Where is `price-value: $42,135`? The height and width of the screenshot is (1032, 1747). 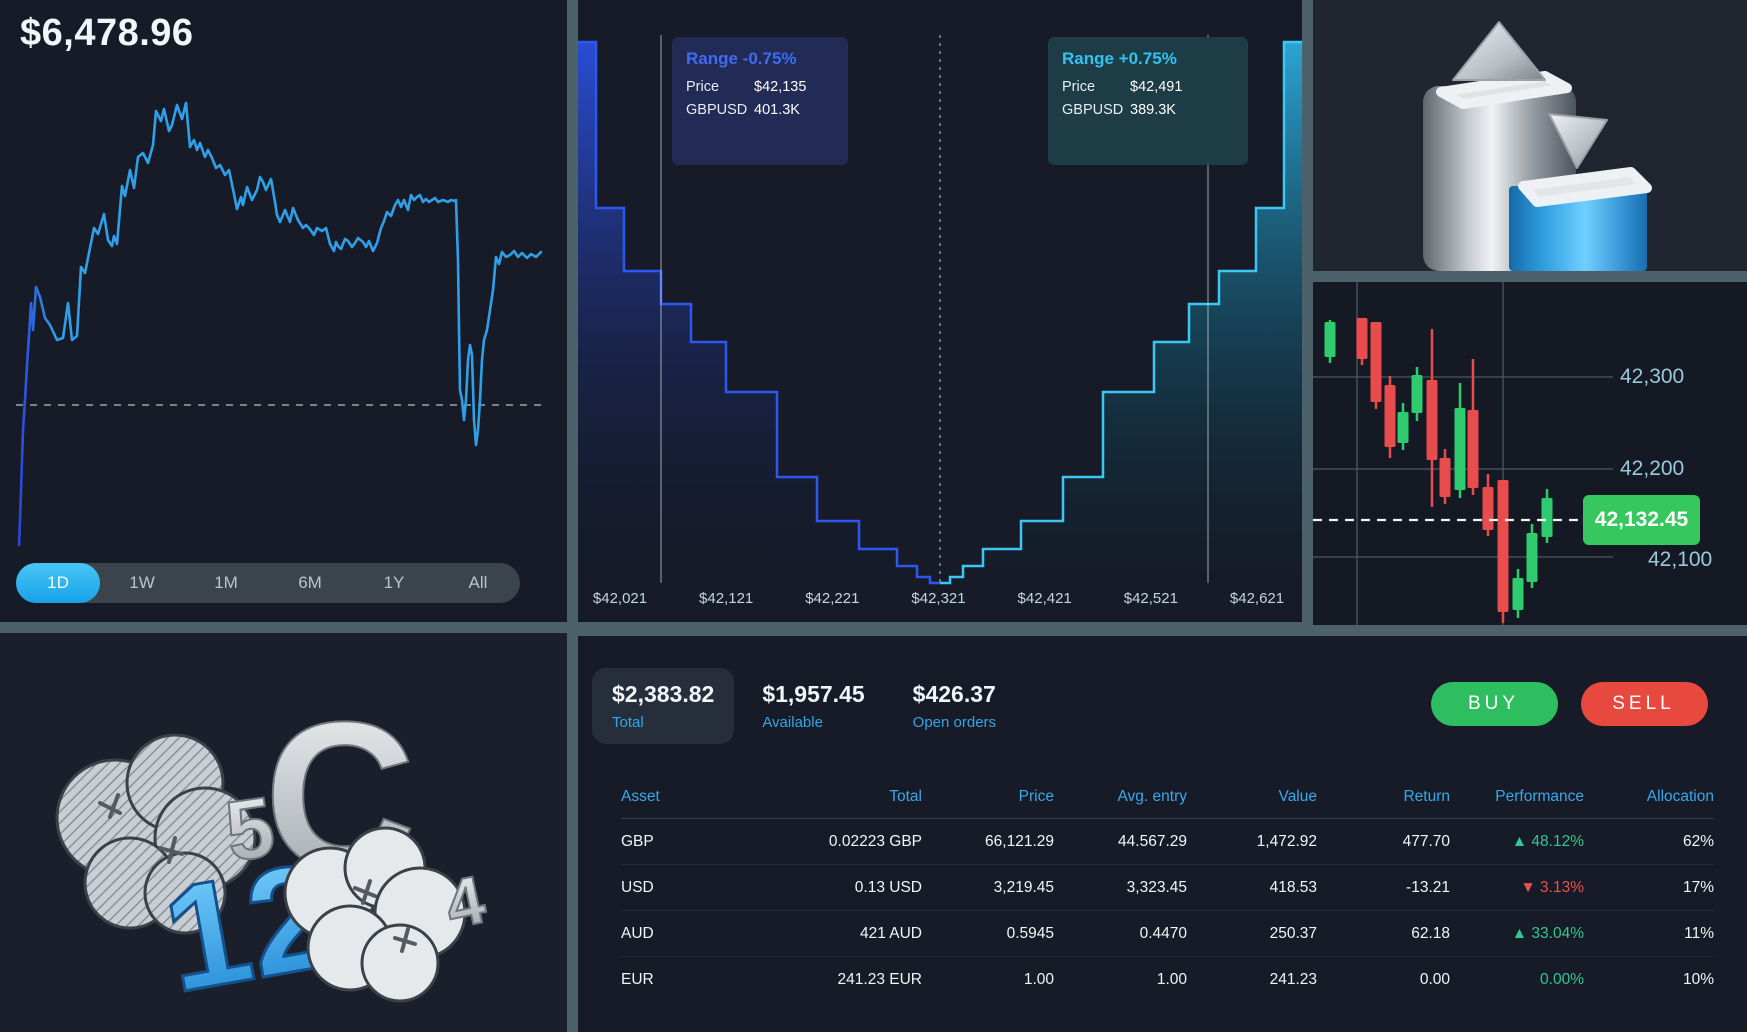
price-value: $42,135 is located at coordinates (780, 87).